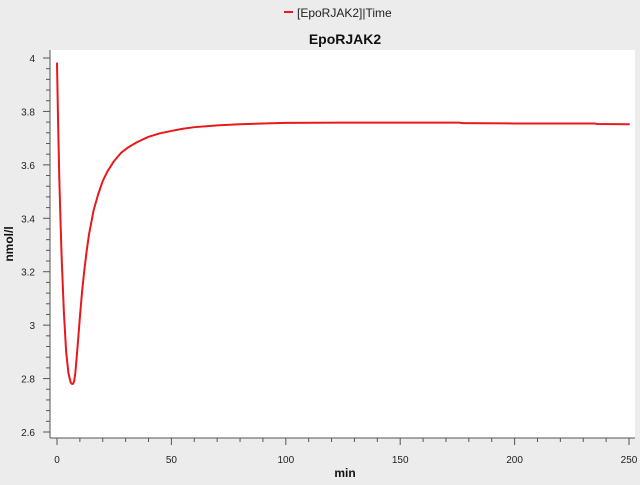 The image size is (640, 485). I want to click on y-tick-label: 3.6, so click(28, 166).